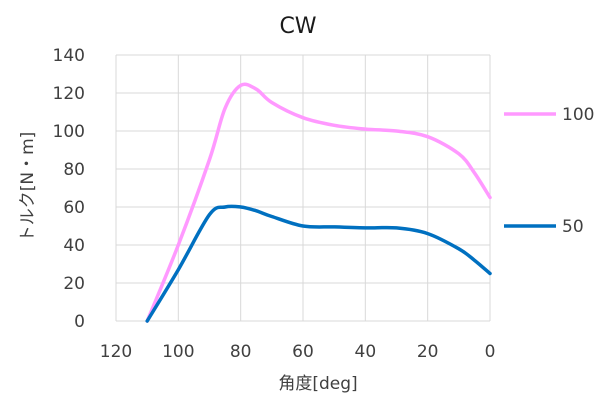 This screenshot has width=614, height=399. Describe the element at coordinates (573, 227) in the screenshot. I see `legend-label-50: 50` at that location.